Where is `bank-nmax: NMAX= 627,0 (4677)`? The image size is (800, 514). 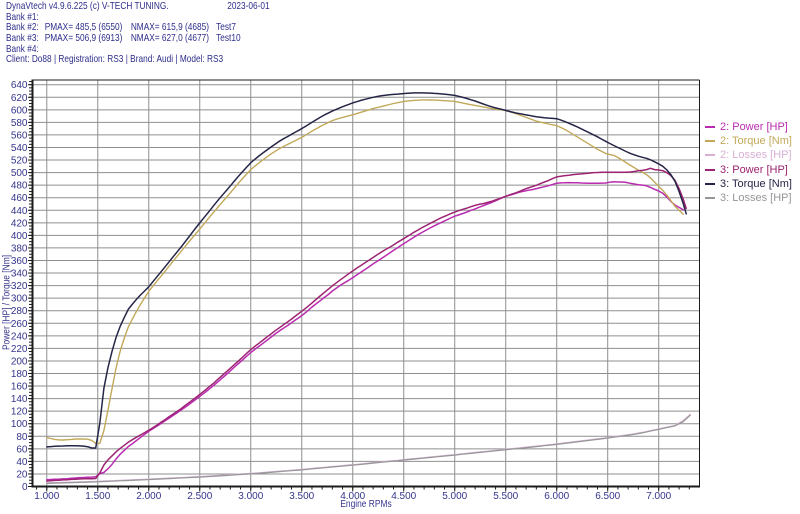 bank-nmax: NMAX= 627,0 (4677) is located at coordinates (169, 38).